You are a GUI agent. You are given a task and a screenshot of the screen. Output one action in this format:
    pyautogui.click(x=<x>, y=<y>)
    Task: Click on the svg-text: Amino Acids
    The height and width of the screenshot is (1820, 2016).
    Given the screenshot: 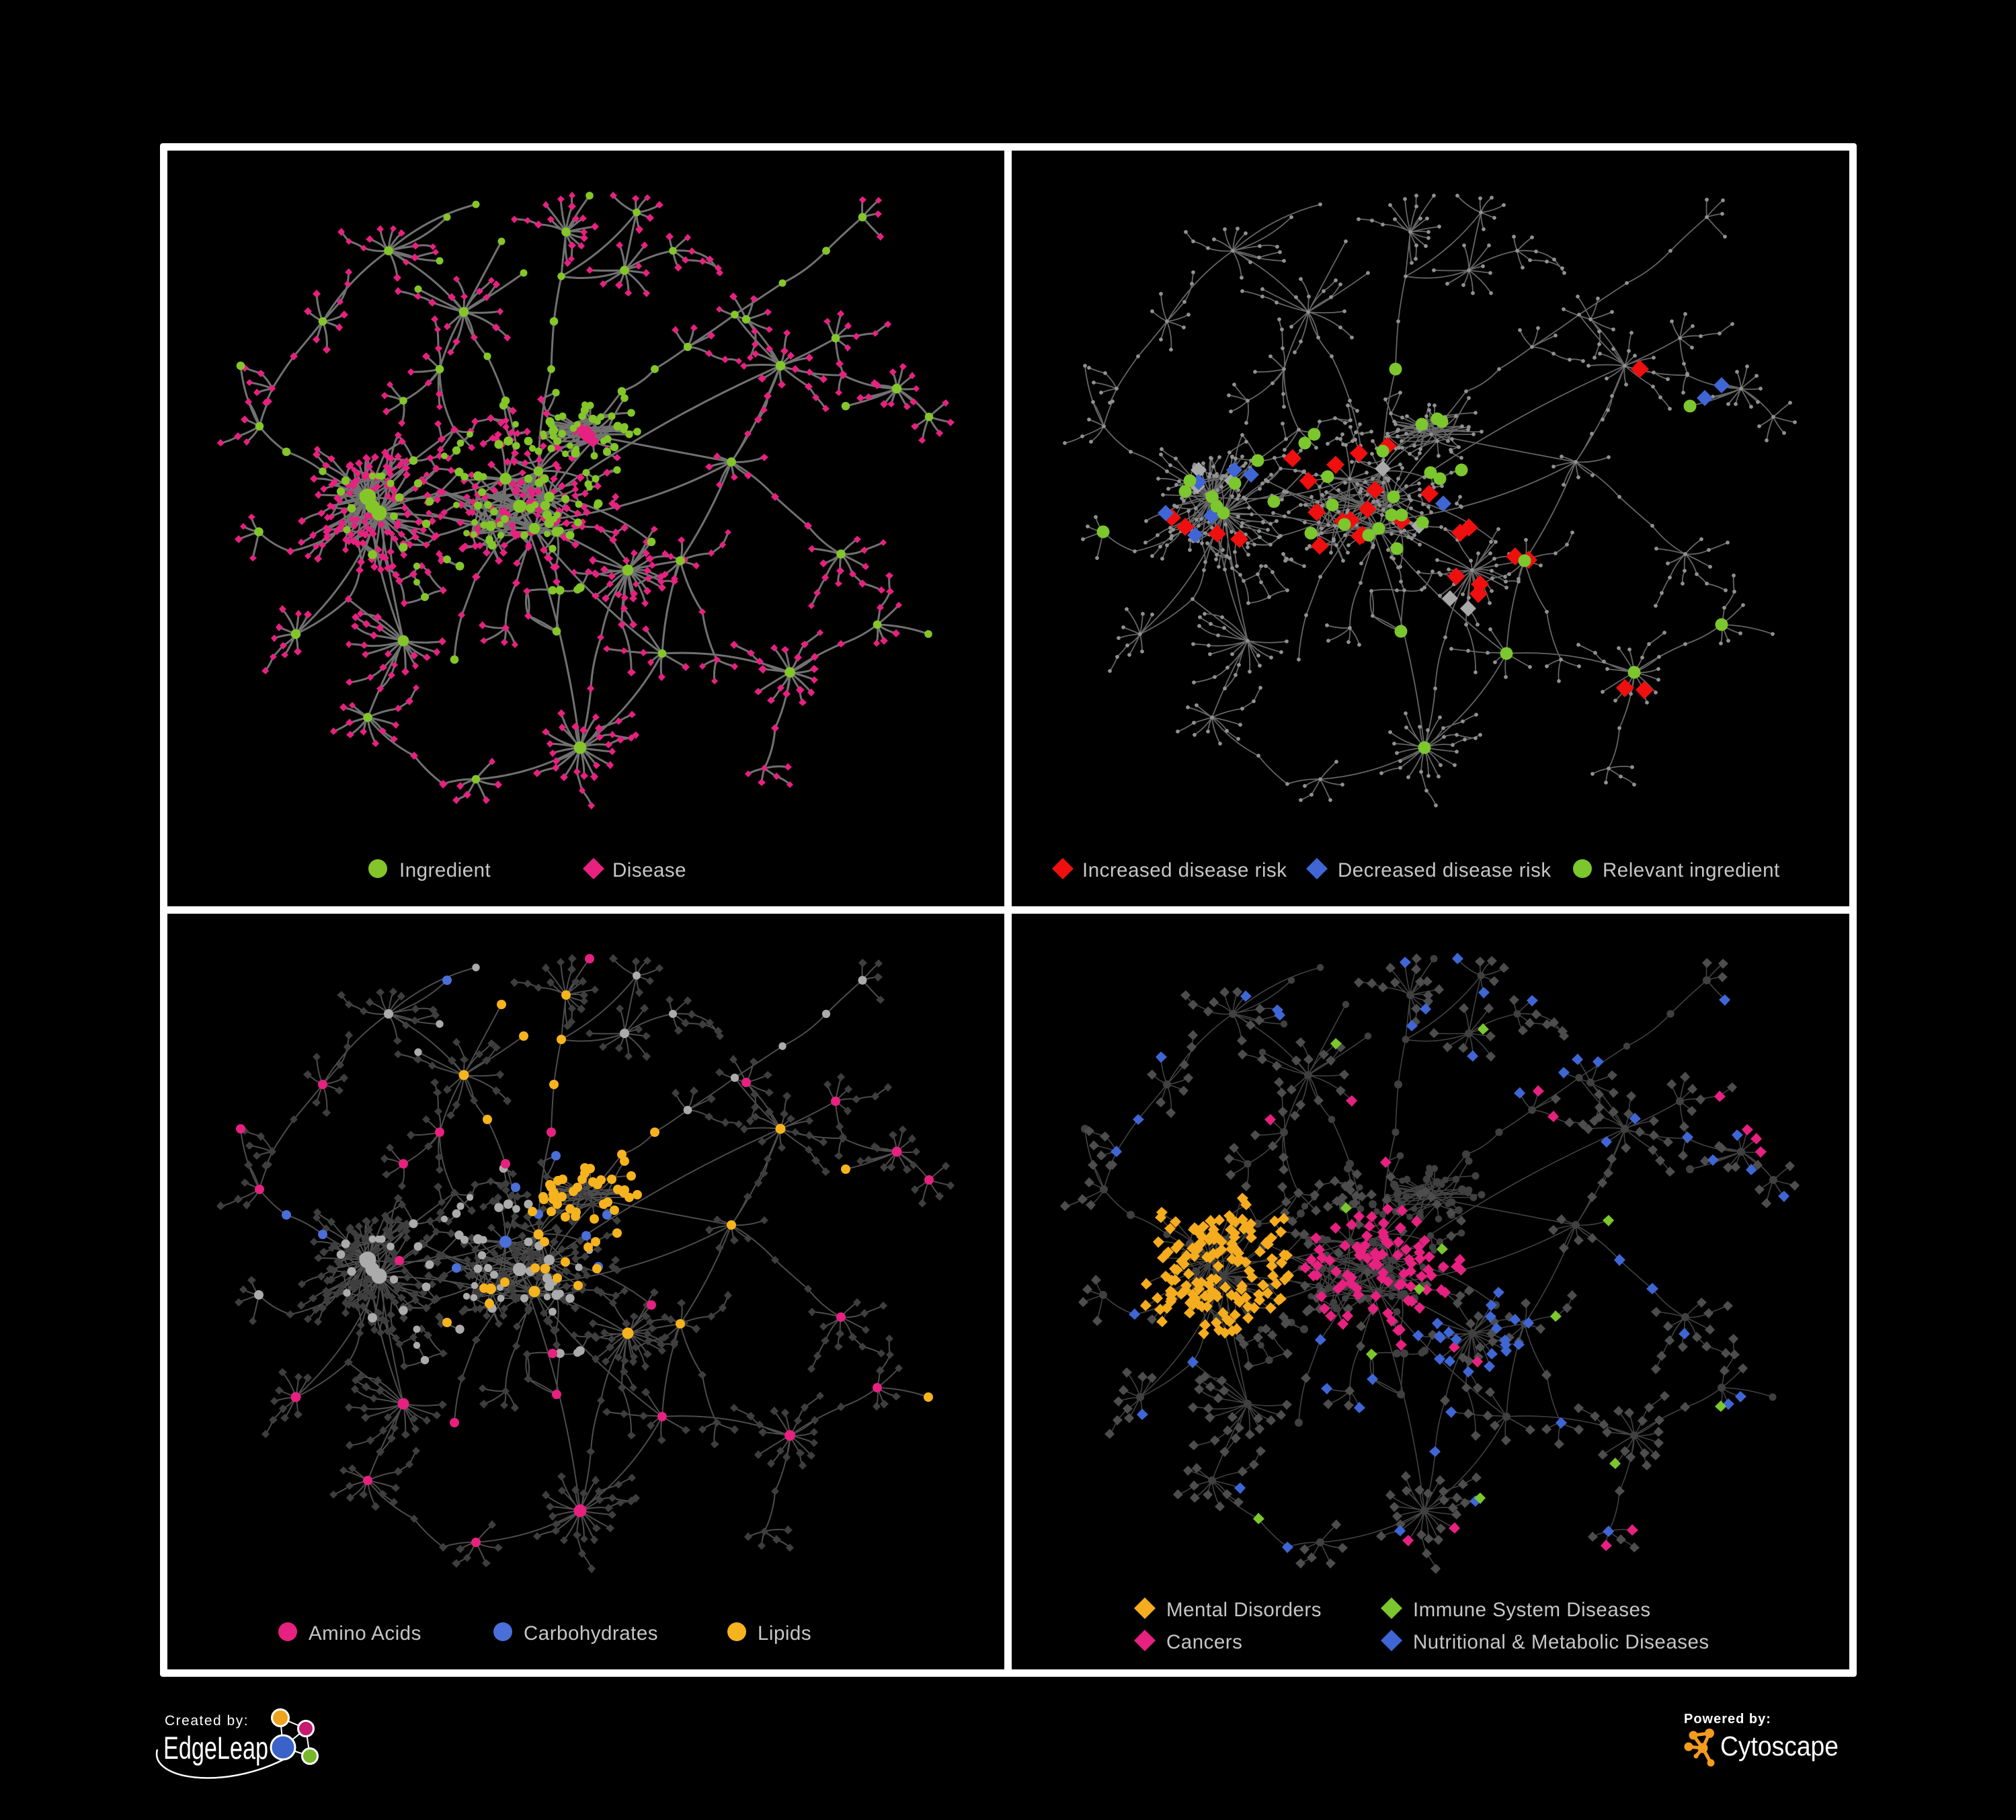 What is the action you would take?
    pyautogui.click(x=365, y=1633)
    